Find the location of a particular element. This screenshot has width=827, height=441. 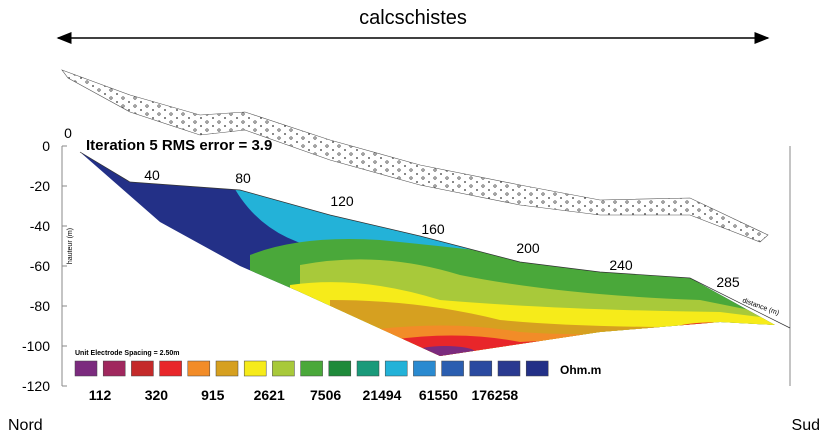

legend-unit: Ohm.m is located at coordinates (580, 370).